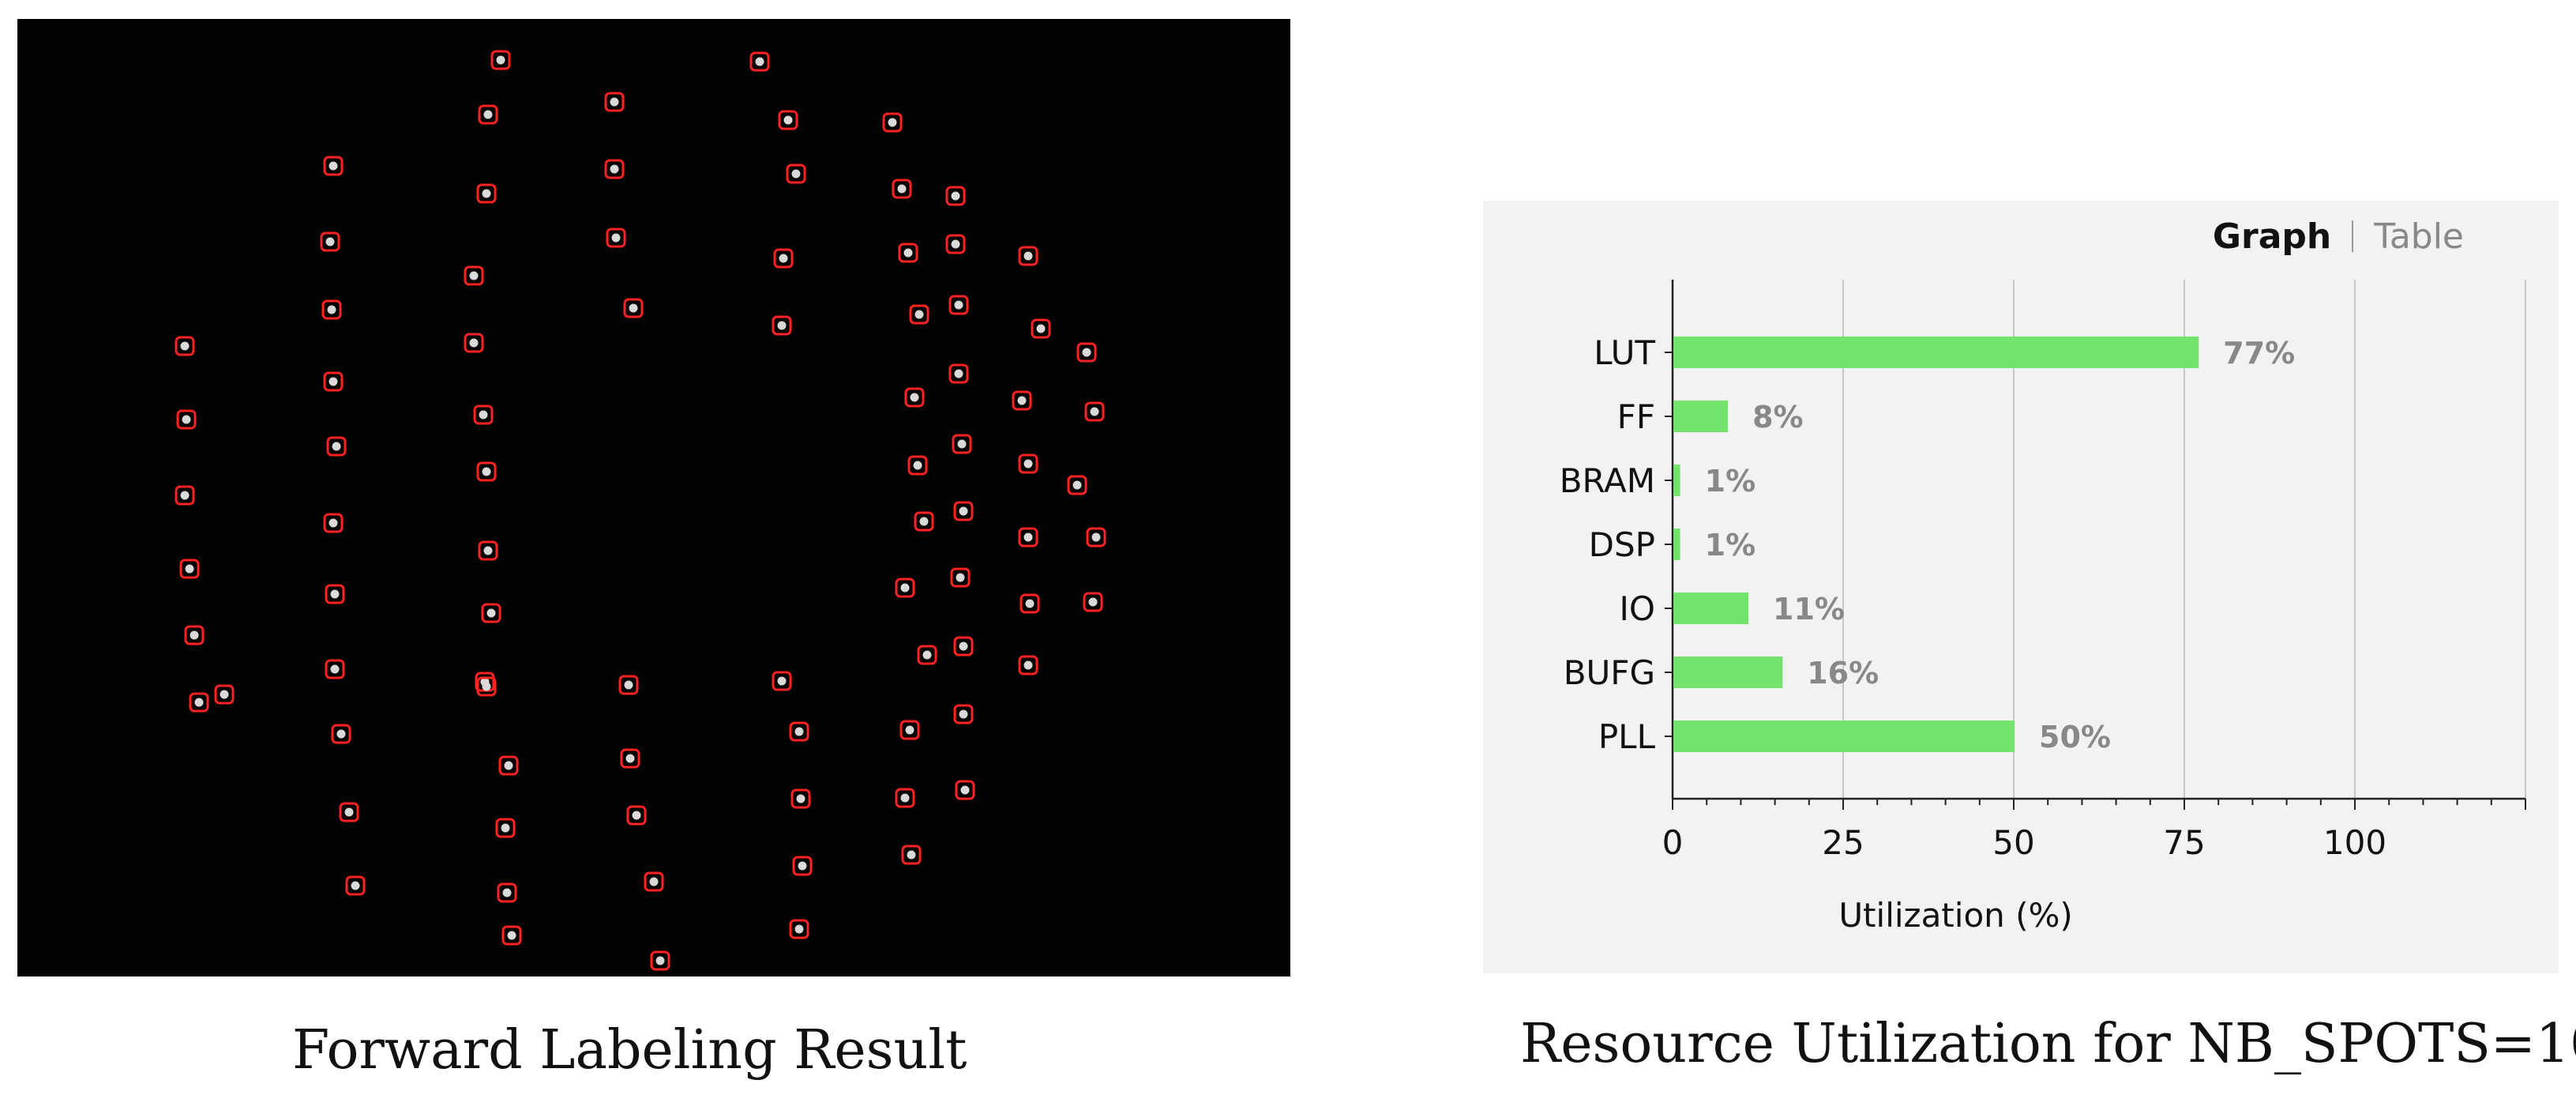 The width and height of the screenshot is (2576, 1095). I want to click on bar-ff, so click(1701, 416).